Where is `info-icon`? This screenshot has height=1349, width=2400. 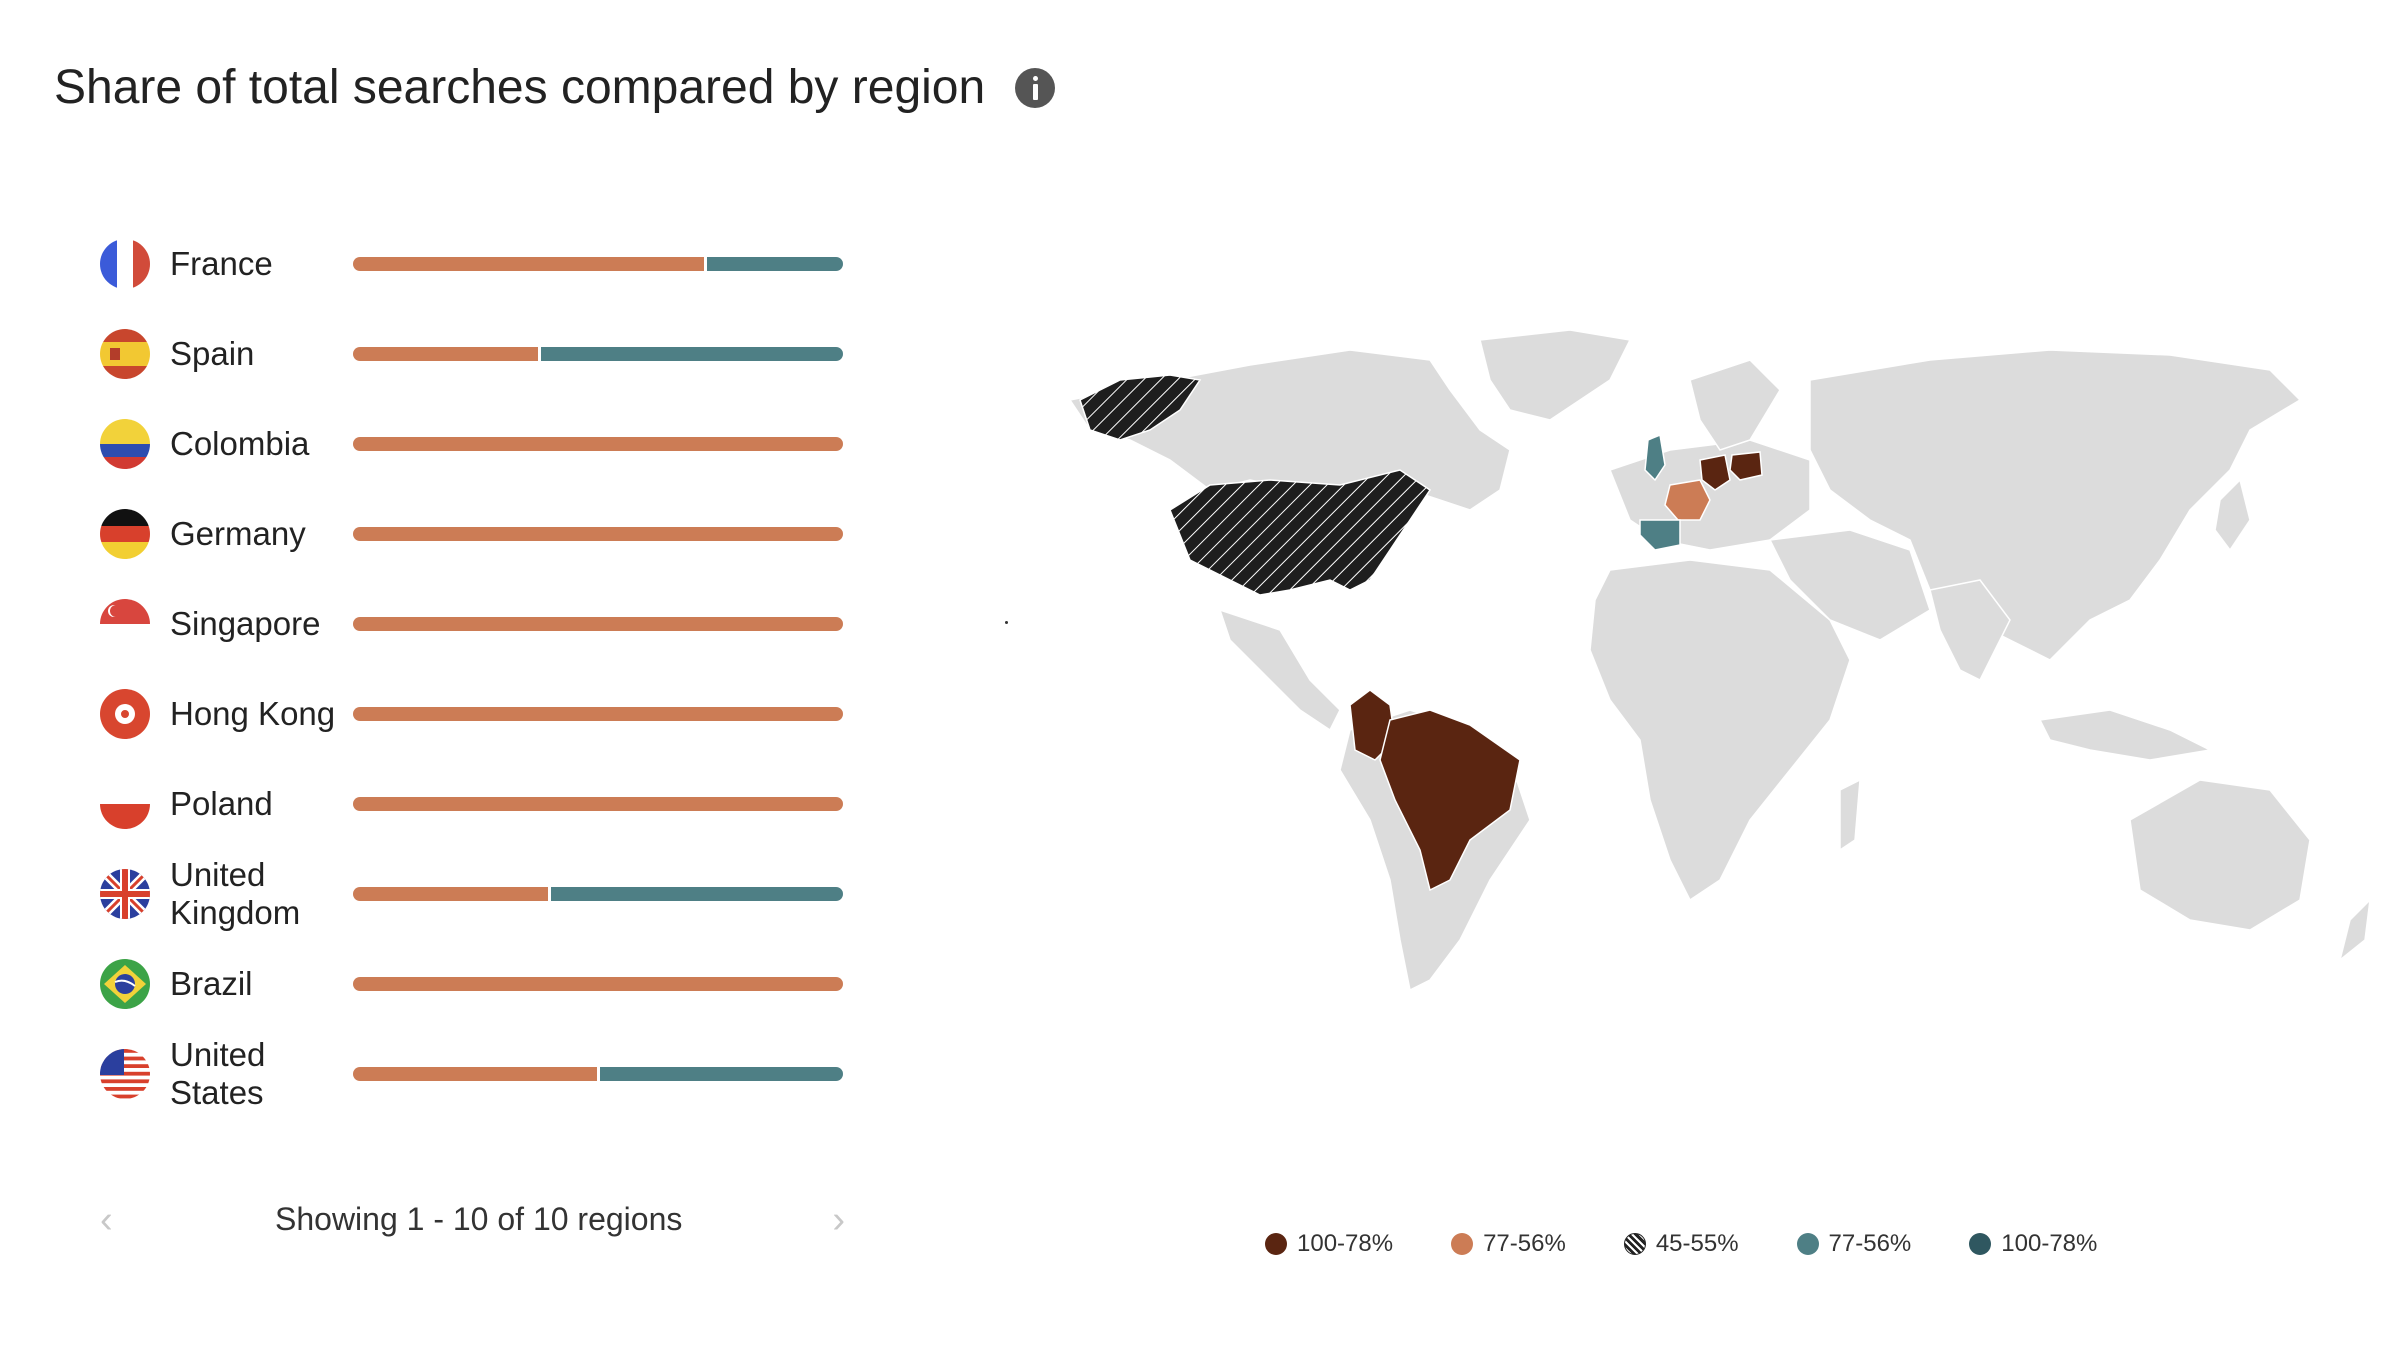 info-icon is located at coordinates (1035, 87).